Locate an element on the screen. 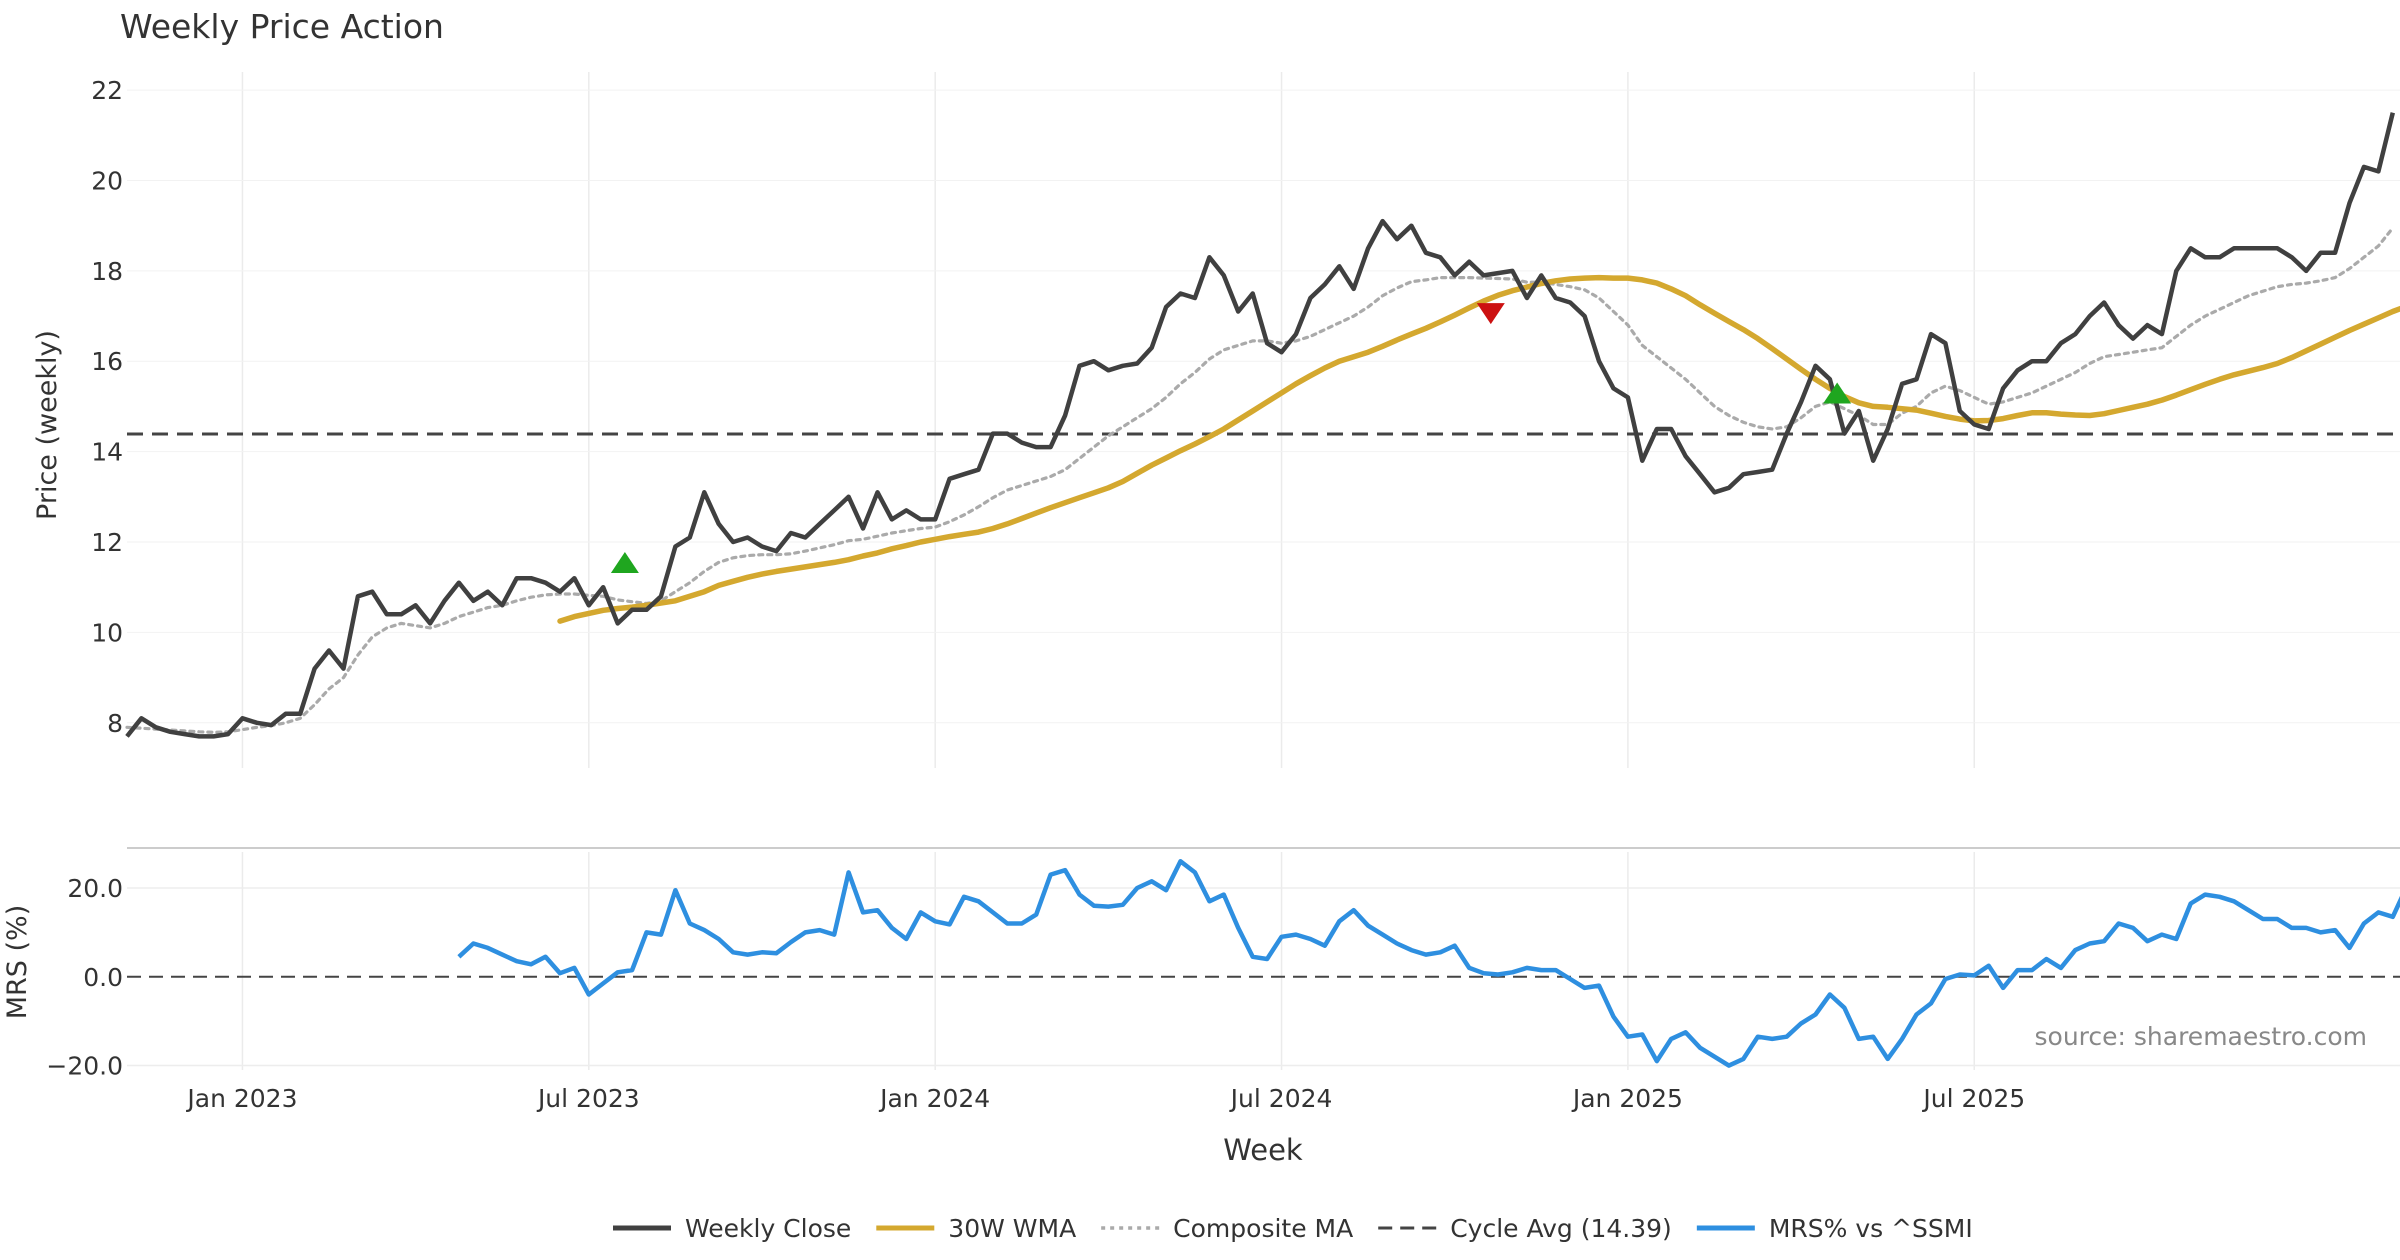 This screenshot has width=2400, height=1260. price-y-tick-label: 18 is located at coordinates (107, 271).